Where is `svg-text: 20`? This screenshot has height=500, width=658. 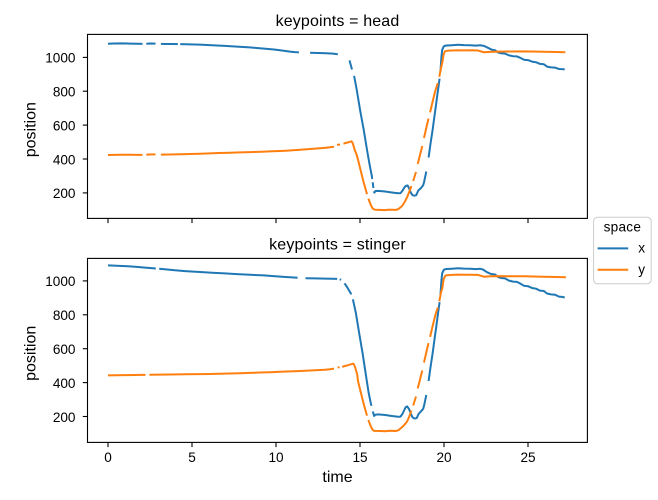
svg-text: 20 is located at coordinates (444, 457).